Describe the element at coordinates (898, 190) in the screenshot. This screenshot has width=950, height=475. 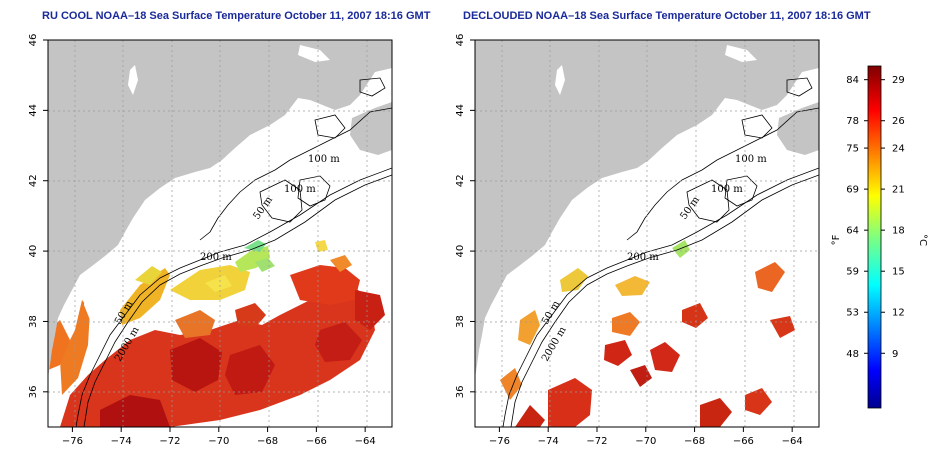
I see `celsius-tick-label: 21` at that location.